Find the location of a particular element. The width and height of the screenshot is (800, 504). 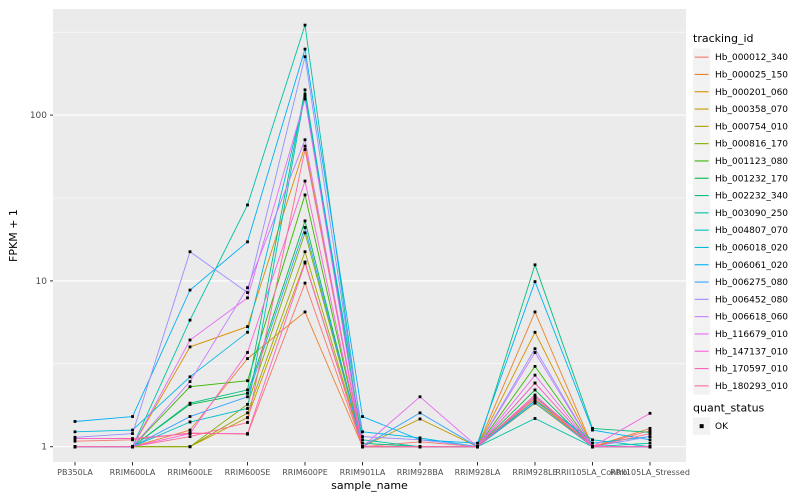

legend-label: Hb_000201_060 is located at coordinates (751, 93).